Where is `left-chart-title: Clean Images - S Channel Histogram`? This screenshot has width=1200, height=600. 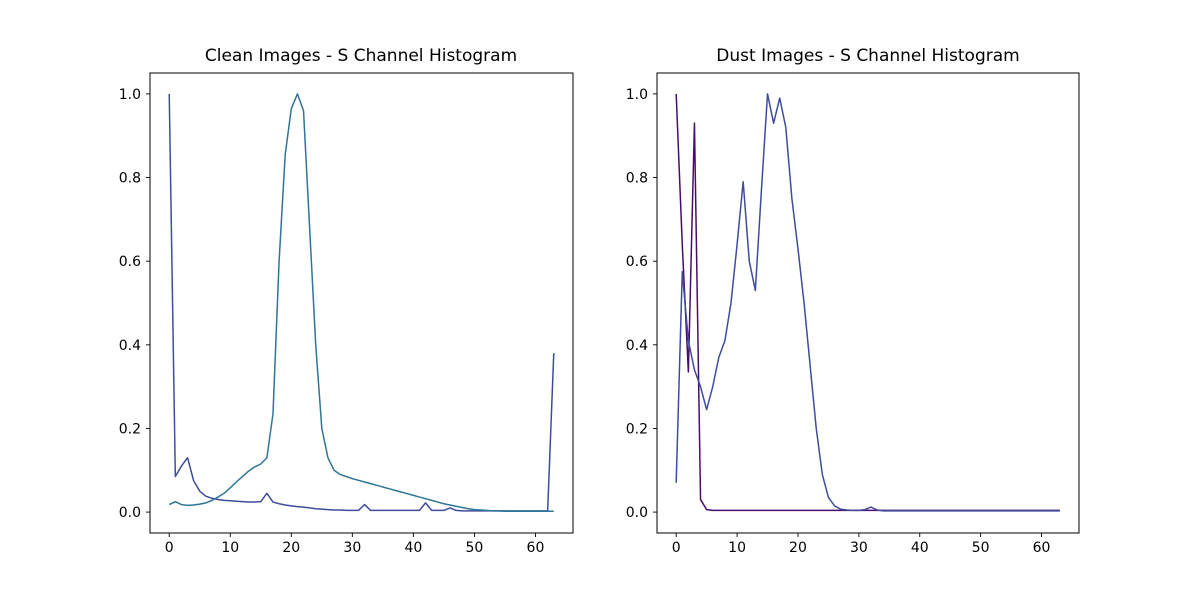 left-chart-title: Clean Images - S Channel Histogram is located at coordinates (361, 56).